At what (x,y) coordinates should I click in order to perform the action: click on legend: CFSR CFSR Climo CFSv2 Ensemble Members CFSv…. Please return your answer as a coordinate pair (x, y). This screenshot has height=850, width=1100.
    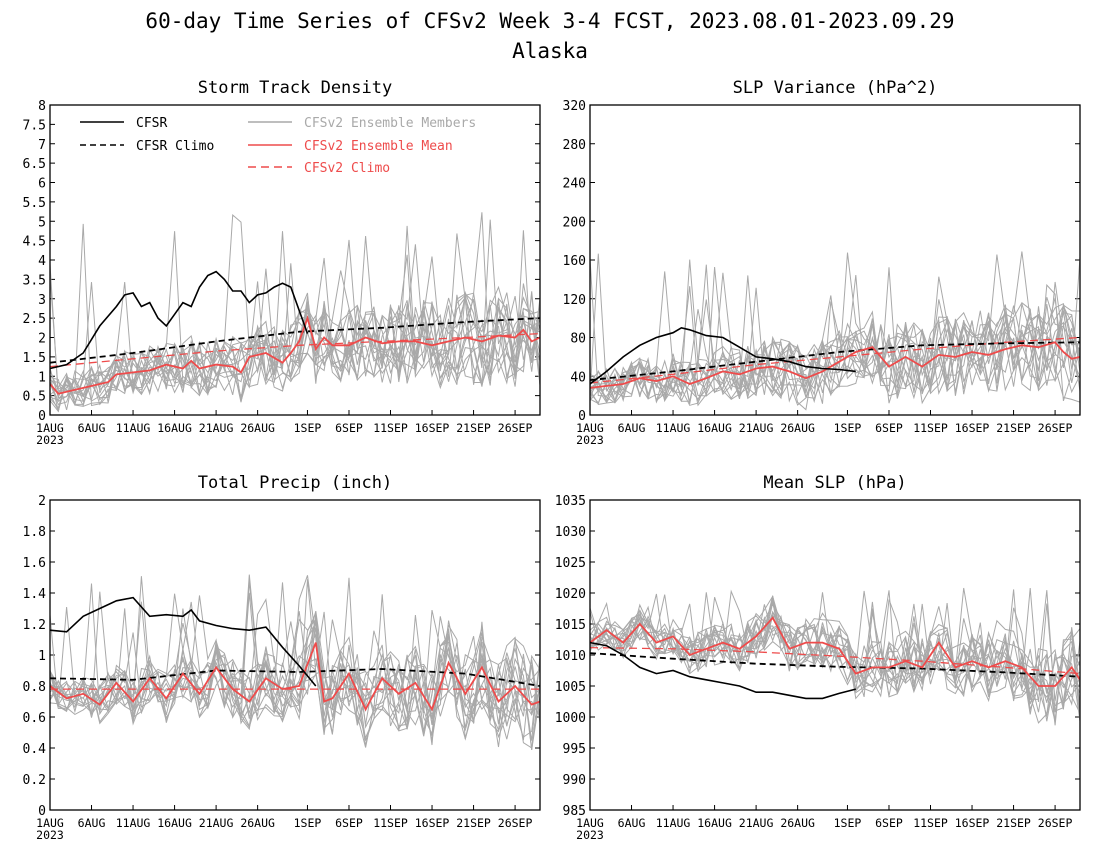
    Looking at the image, I should click on (278, 146).